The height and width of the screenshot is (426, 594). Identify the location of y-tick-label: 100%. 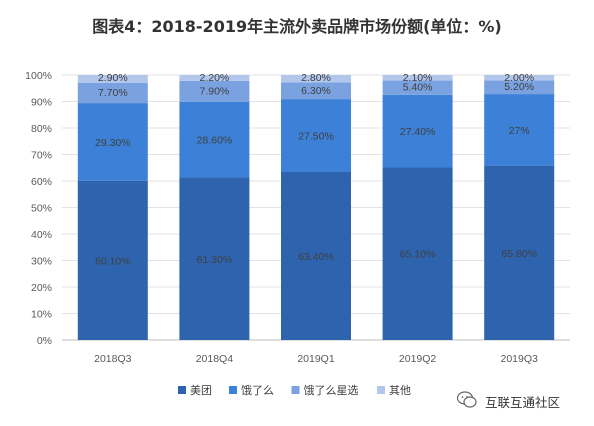
(38, 76).